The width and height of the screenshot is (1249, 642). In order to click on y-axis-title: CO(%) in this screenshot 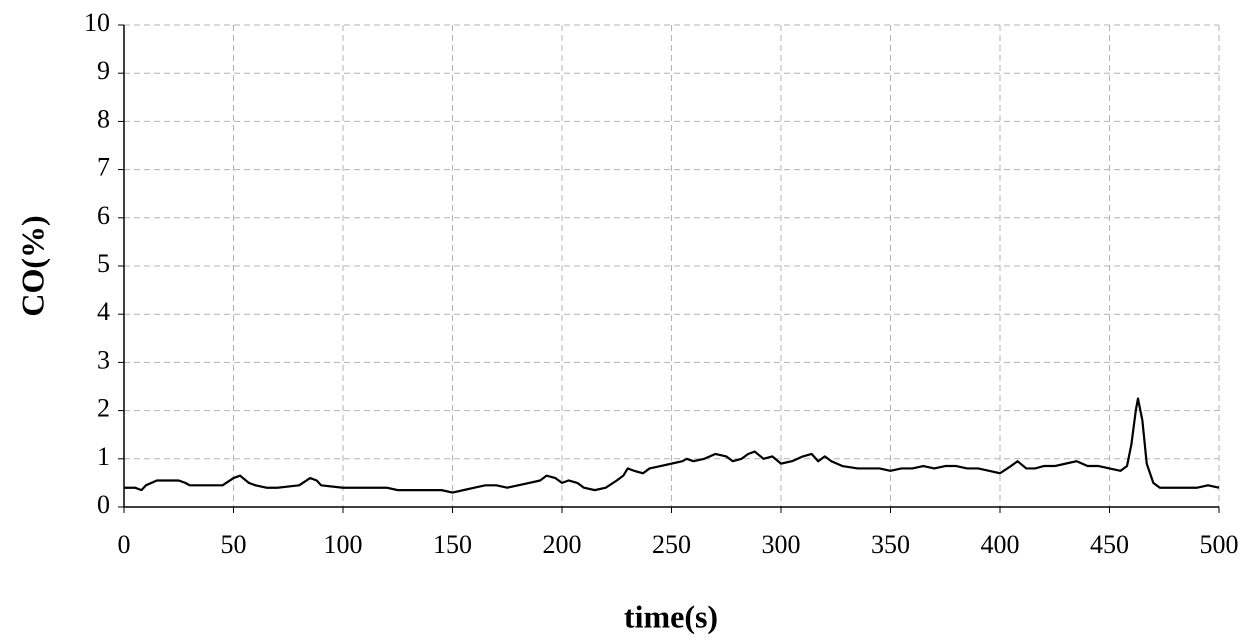, I will do `click(32, 265)`.